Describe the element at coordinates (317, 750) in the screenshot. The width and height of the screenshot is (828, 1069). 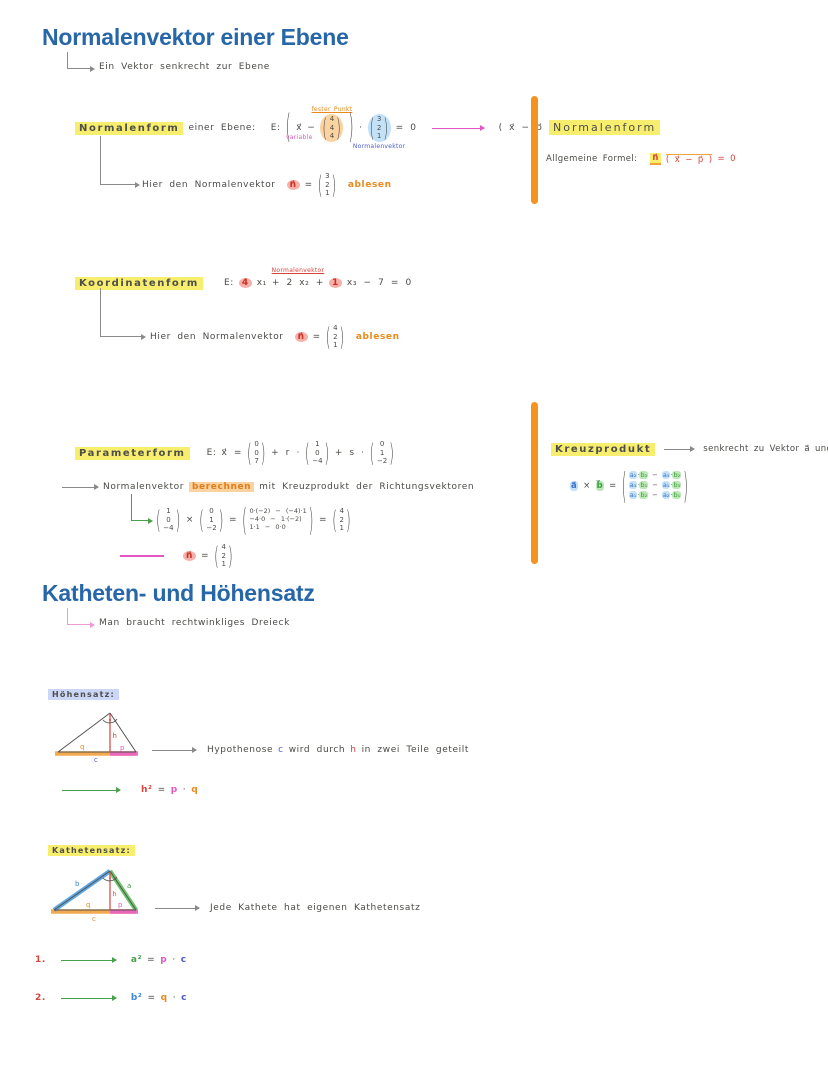
I see `wird-durch-text: wird durch` at that location.